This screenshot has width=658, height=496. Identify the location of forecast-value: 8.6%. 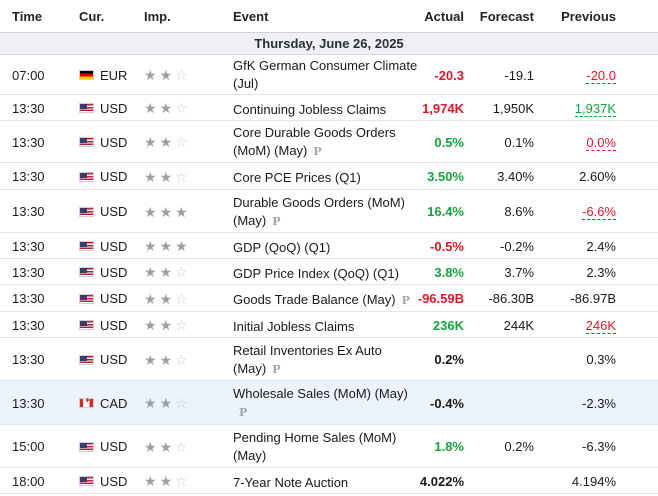
(519, 211).